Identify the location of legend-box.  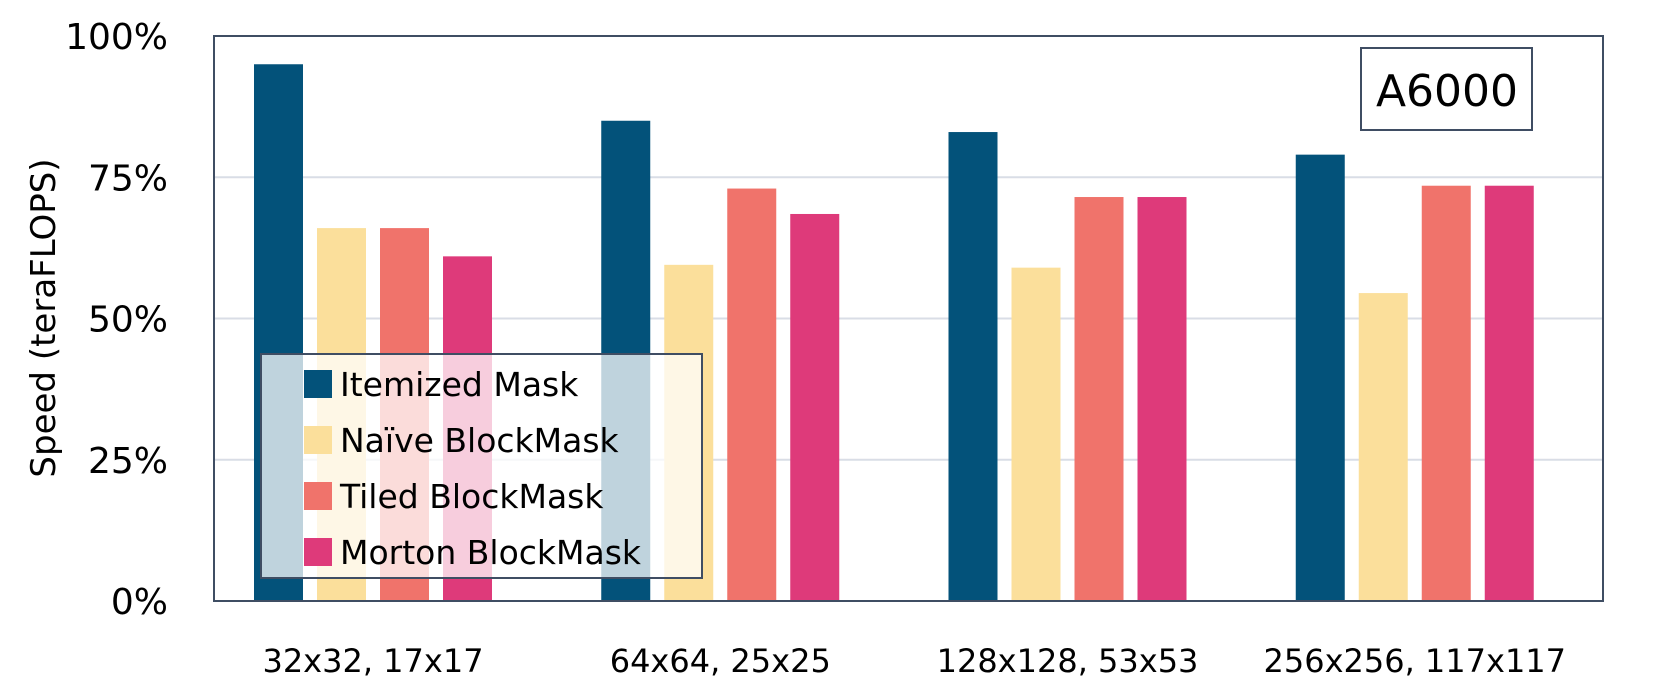
(481, 466).